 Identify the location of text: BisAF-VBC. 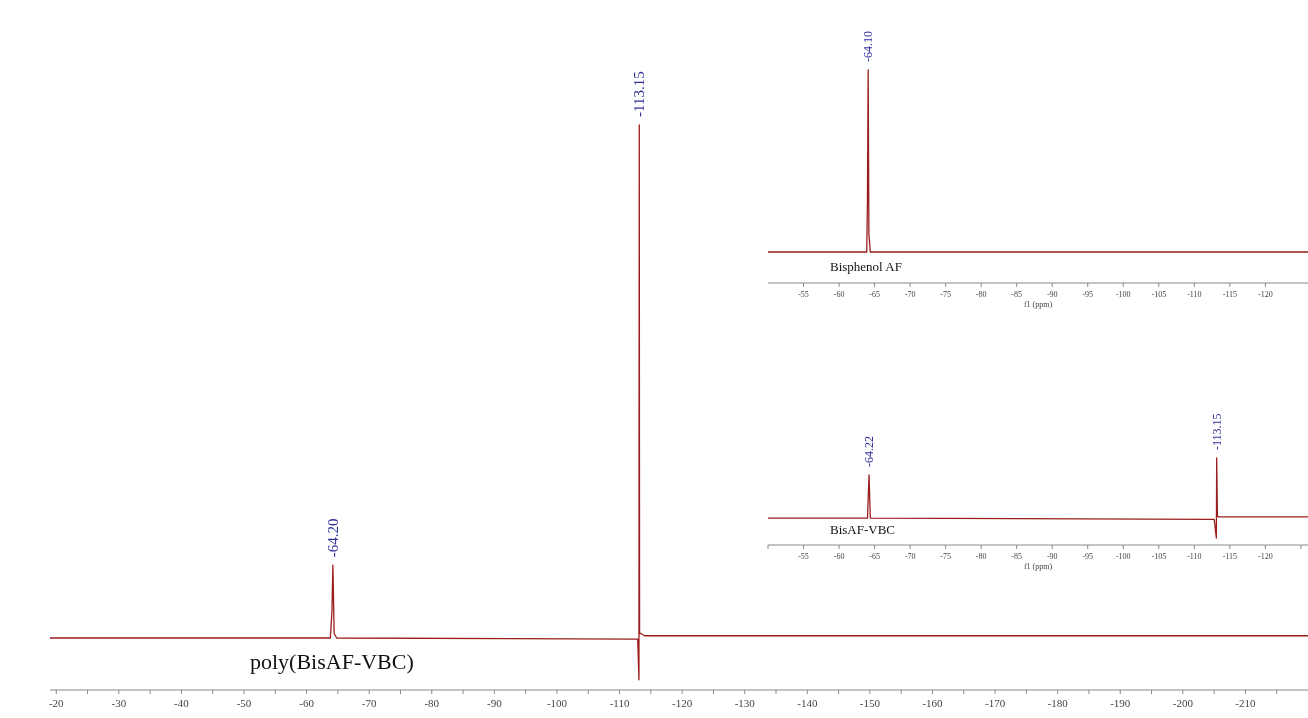
(863, 529).